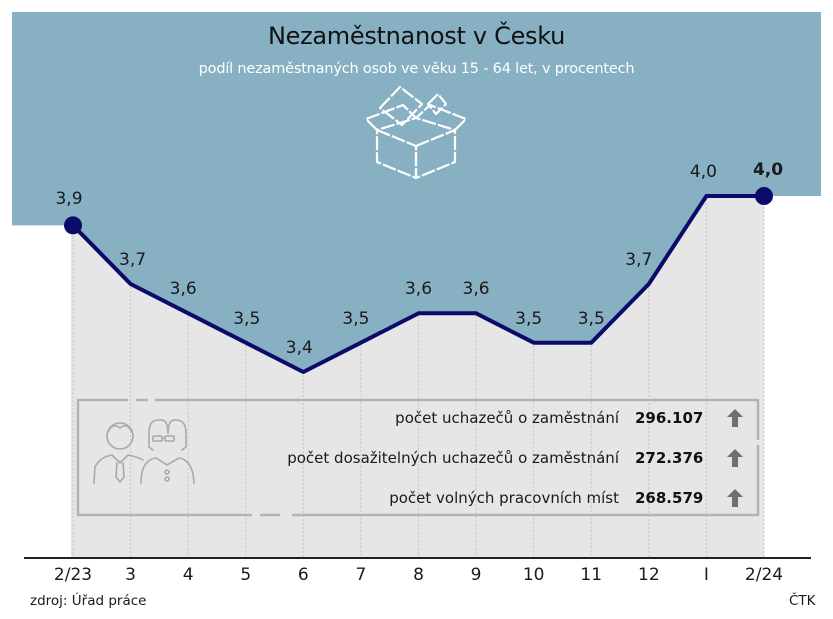 Image resolution: width=833 pixels, height=619 pixels. Describe the element at coordinates (476, 575) in the screenshot. I see `x-axis-label: 9` at that location.